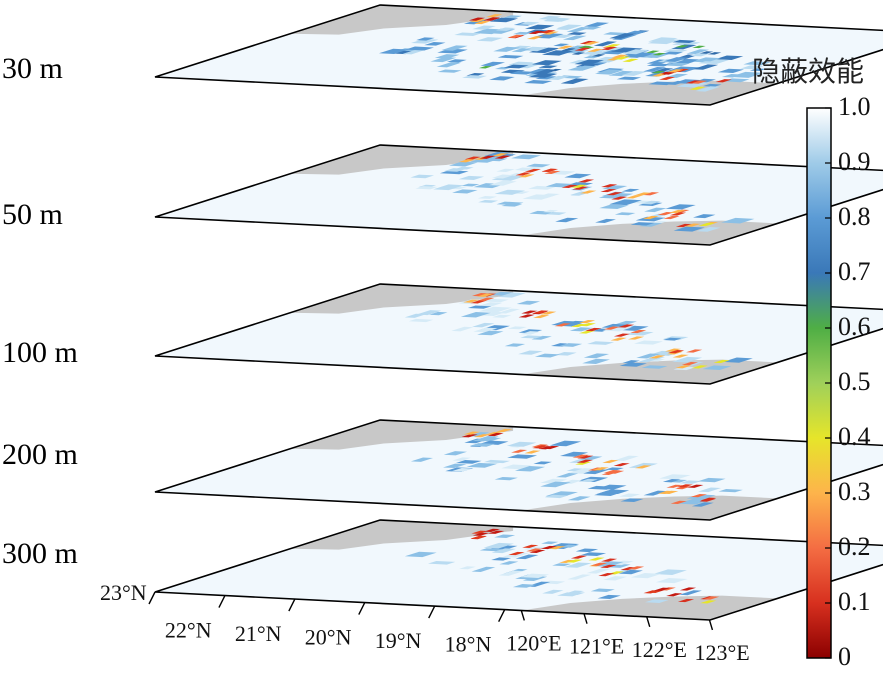  What do you see at coordinates (854, 271) in the screenshot?
I see `colorbar-tick-label: 0.7` at bounding box center [854, 271].